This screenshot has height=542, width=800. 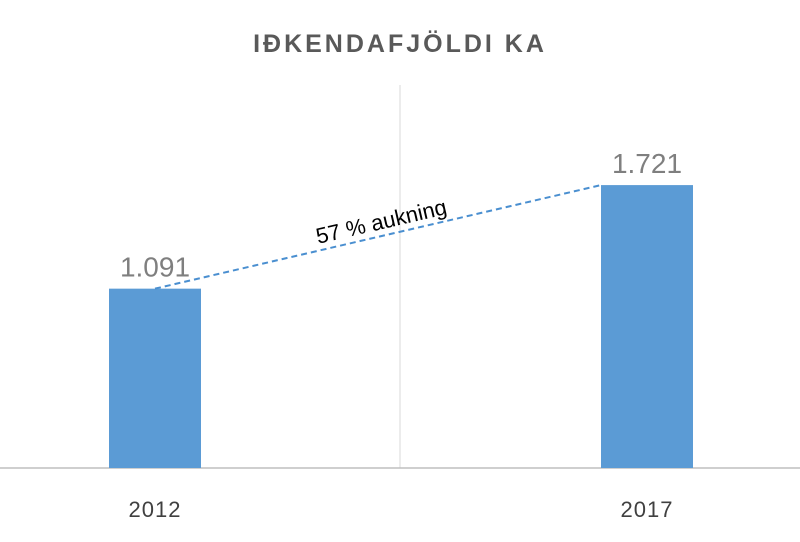 What do you see at coordinates (155, 267) in the screenshot?
I see `data-label-2012: 1.091` at bounding box center [155, 267].